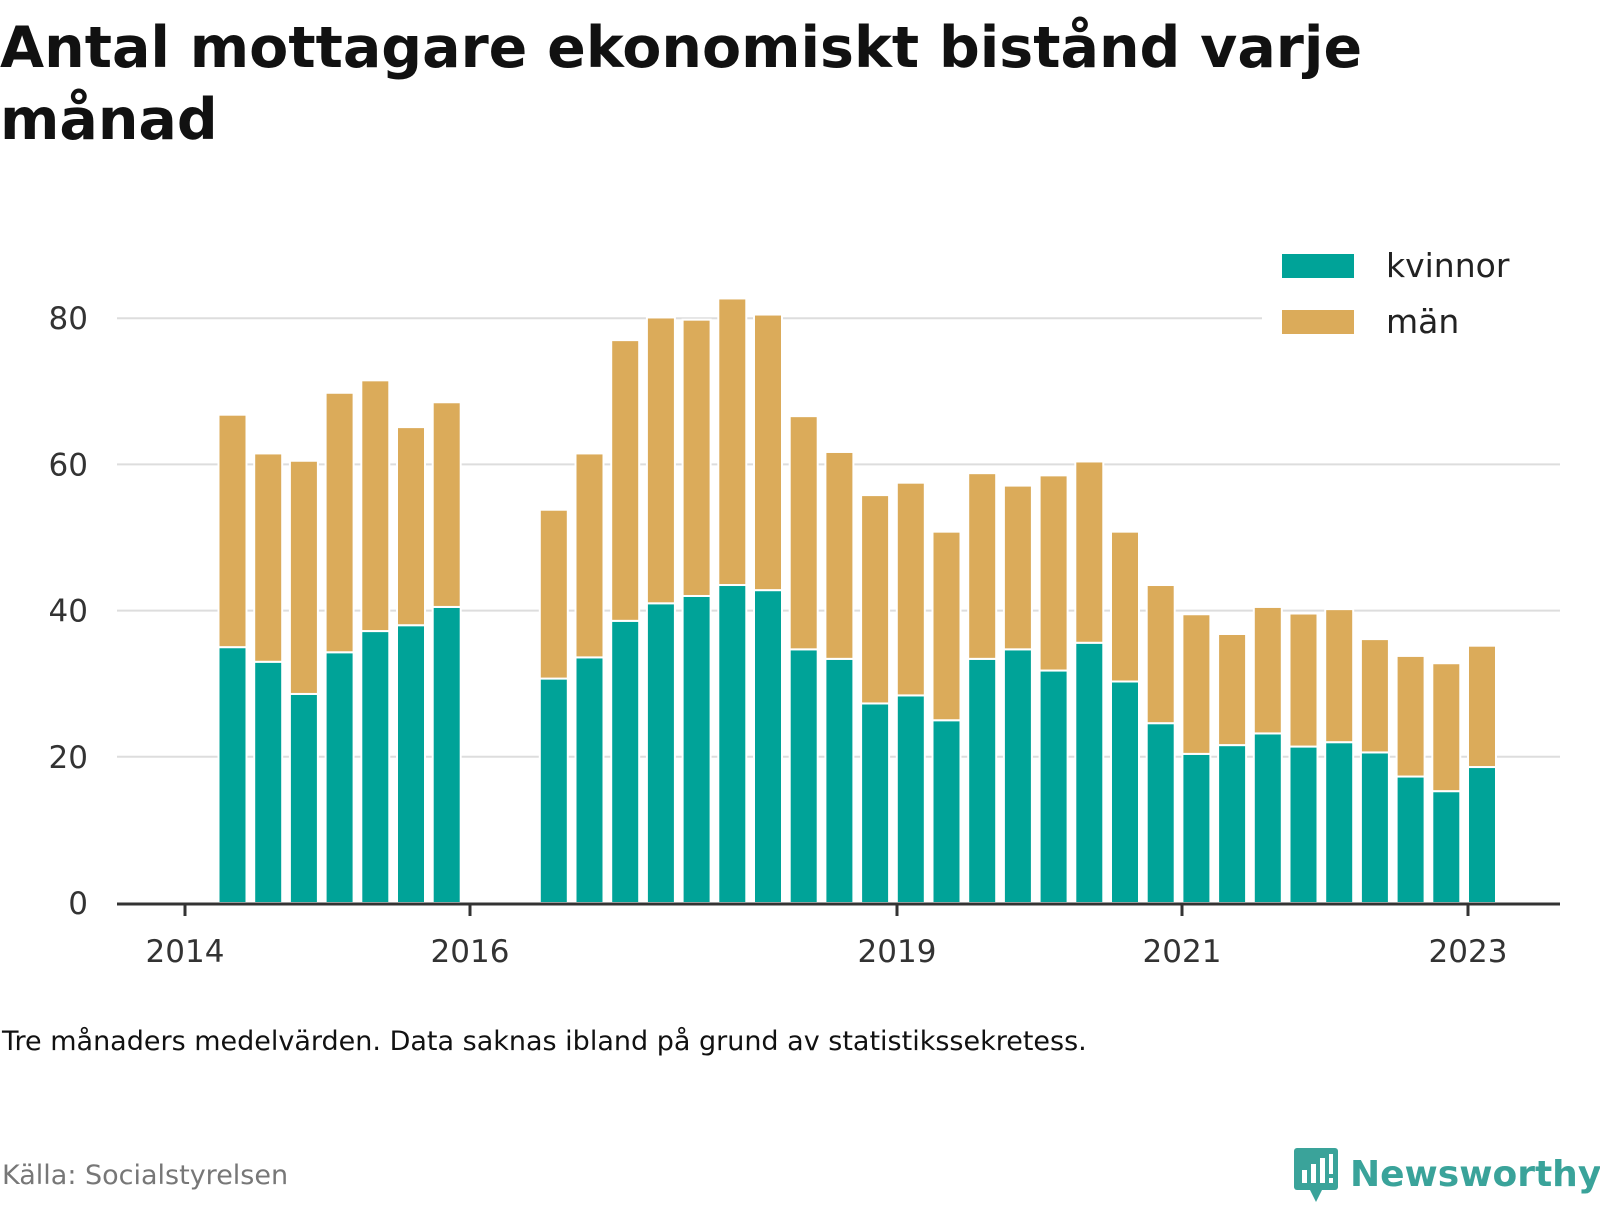 This screenshot has height=1206, width=1600. I want to click on x-tick-label: 2023, so click(1468, 952).